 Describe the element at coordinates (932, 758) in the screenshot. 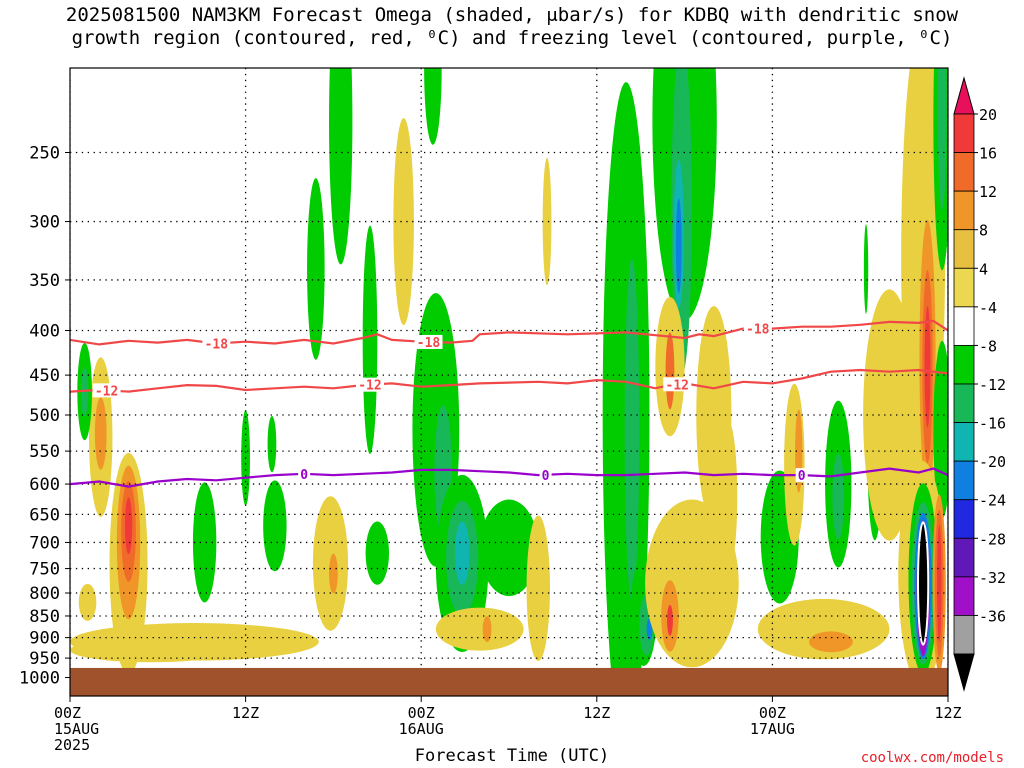

I see `credit-text: coolwx.com/models` at that location.